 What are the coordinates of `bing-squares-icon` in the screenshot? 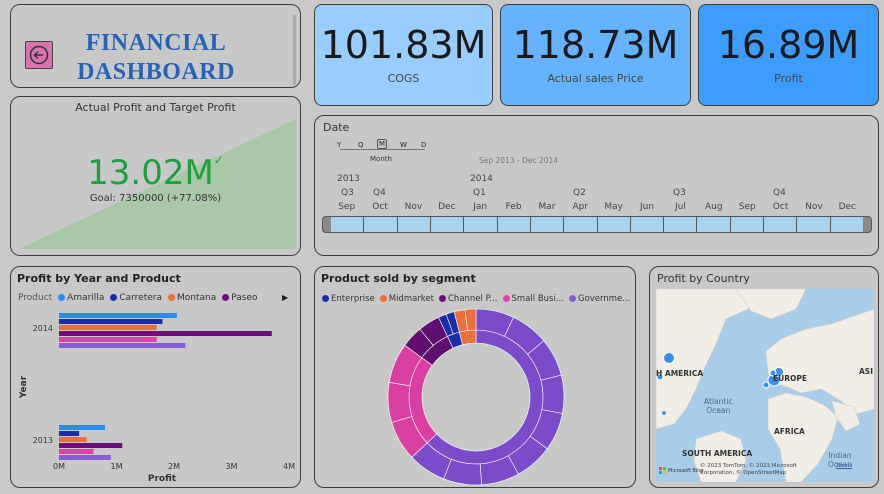 It's located at (662, 470).